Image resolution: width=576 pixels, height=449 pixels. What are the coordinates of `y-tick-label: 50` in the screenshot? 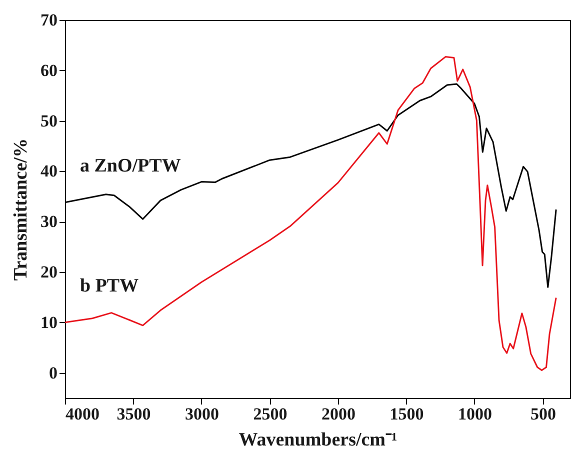 It's located at (49, 120).